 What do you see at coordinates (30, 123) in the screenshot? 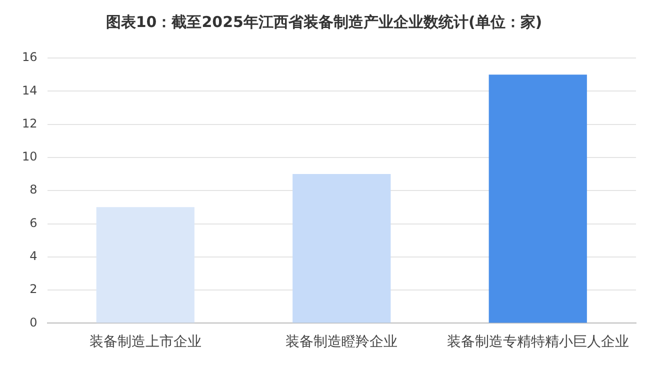
I see `y-tick-label: 12` at bounding box center [30, 123].